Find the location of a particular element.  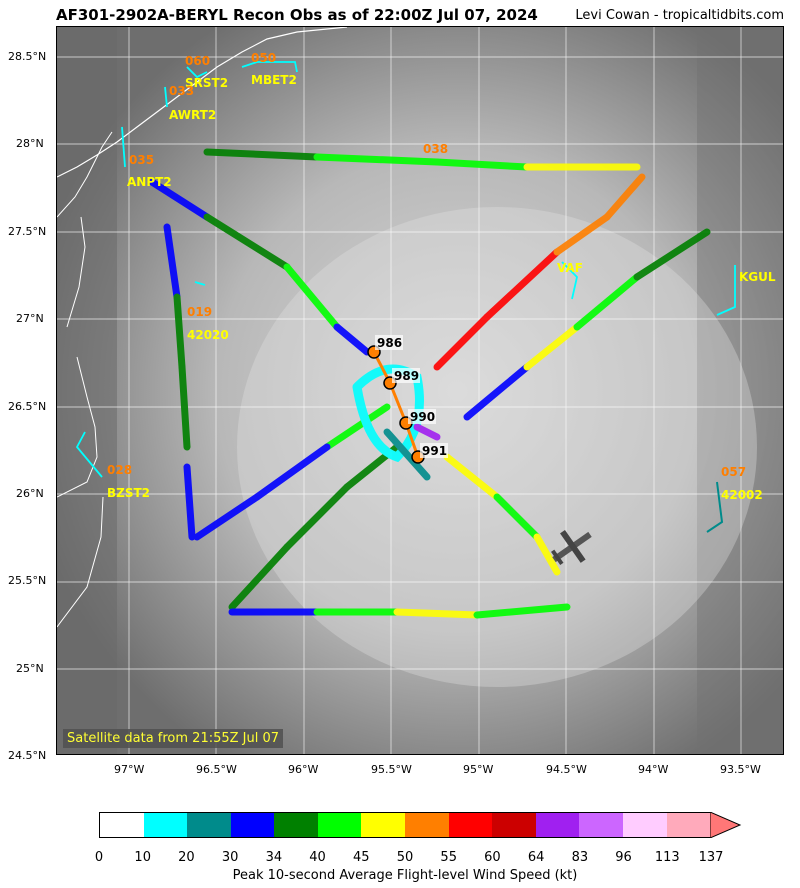

lat-label: 27°N is located at coordinates (30, 318).